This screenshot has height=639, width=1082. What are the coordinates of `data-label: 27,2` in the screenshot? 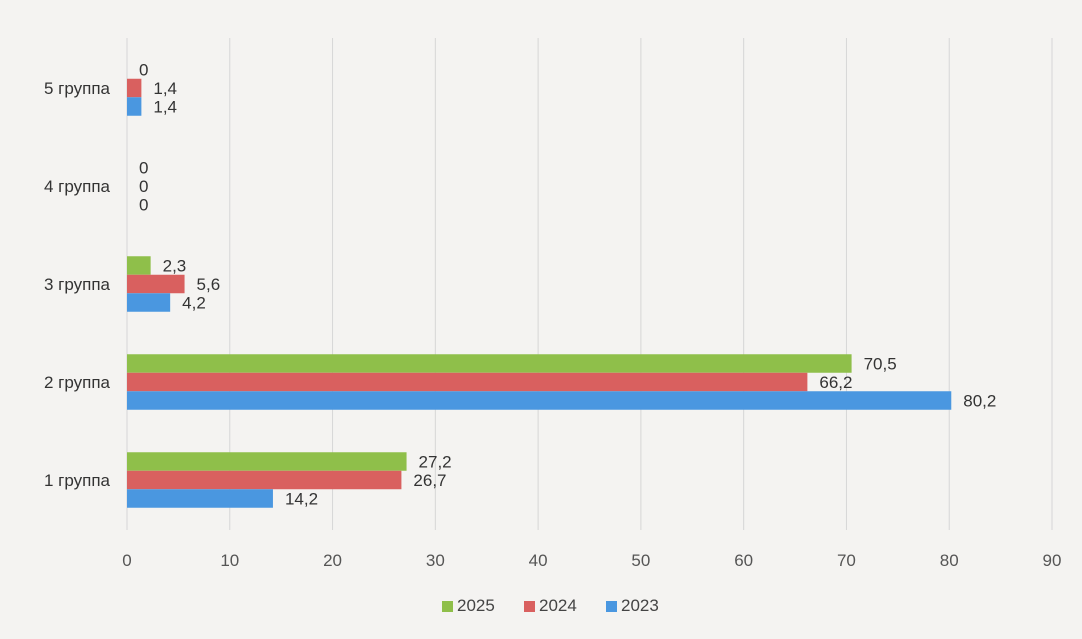 It's located at (435, 462).